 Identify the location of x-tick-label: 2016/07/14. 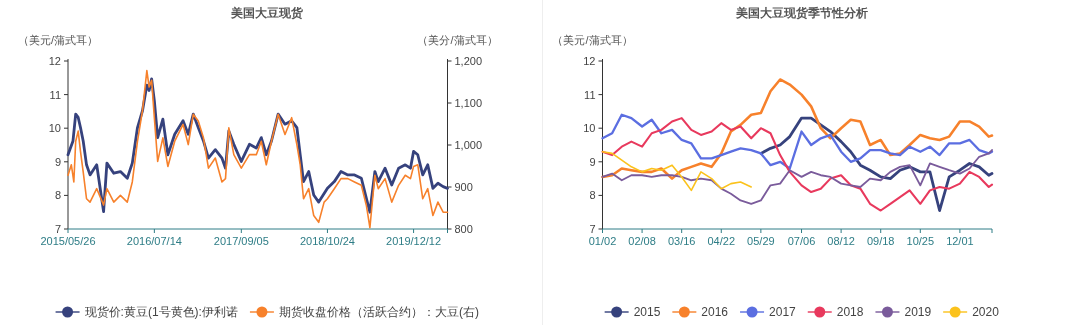
(154, 241).